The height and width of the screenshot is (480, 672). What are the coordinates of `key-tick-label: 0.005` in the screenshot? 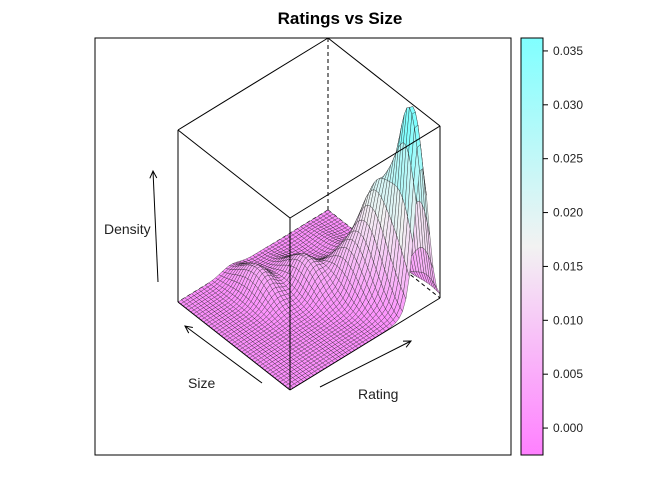 It's located at (568, 374).